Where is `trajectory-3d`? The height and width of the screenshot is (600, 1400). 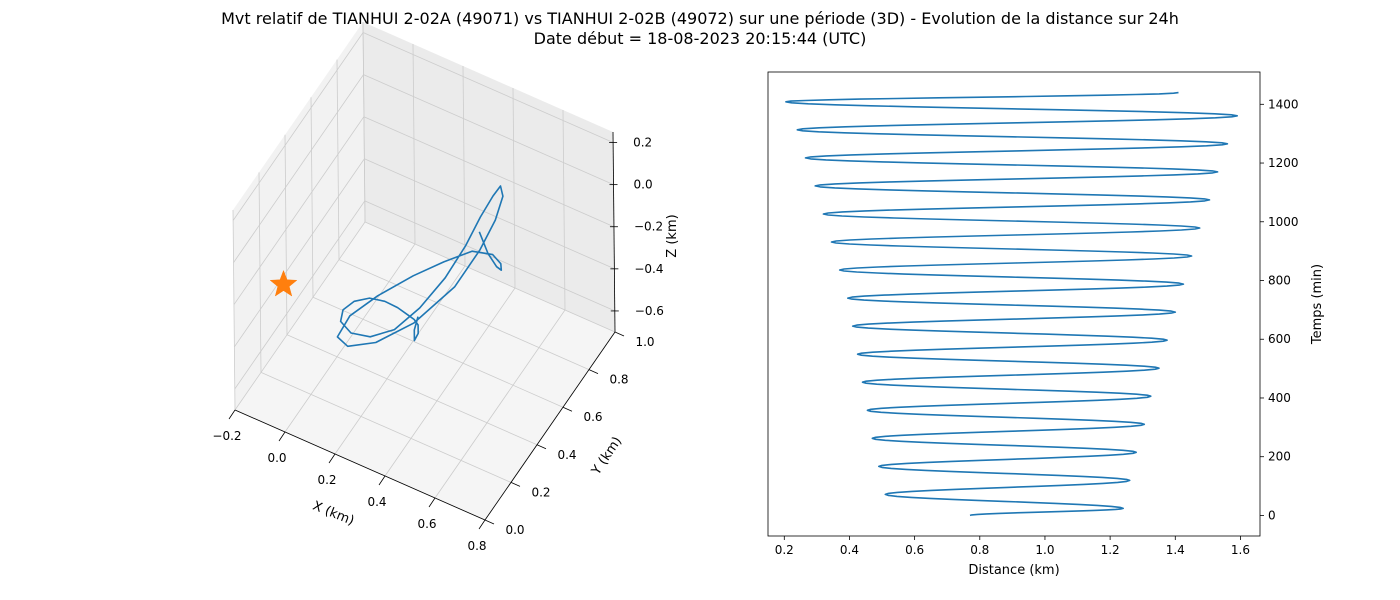 trajectory-3d is located at coordinates (386, 266).